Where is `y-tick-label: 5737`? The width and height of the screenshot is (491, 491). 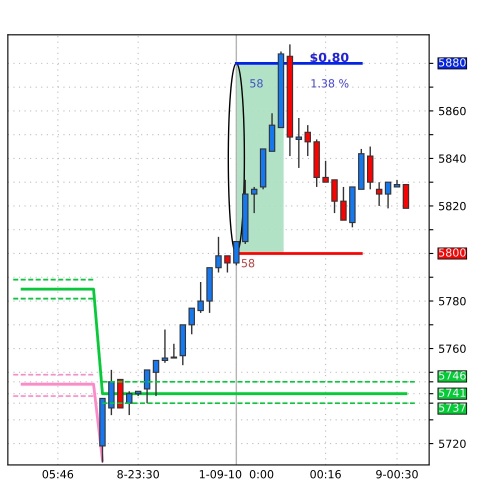
y-tick-label: 5737 is located at coordinates (452, 407).